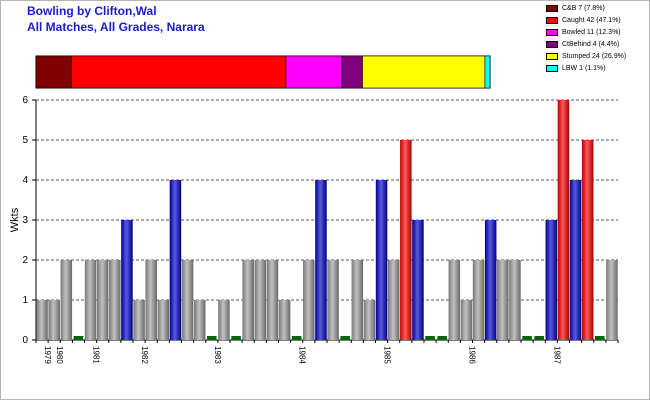  Describe the element at coordinates (591, 32) in the screenshot. I see `legend-label: Bowled 11 (12.3%)` at that location.